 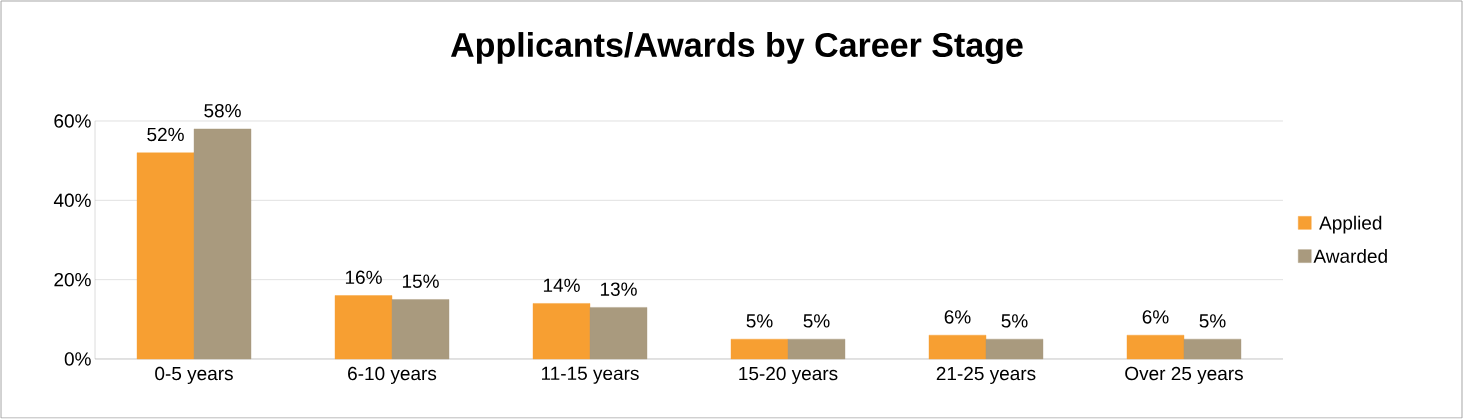 I want to click on data-label: 14%, so click(x=561, y=285).